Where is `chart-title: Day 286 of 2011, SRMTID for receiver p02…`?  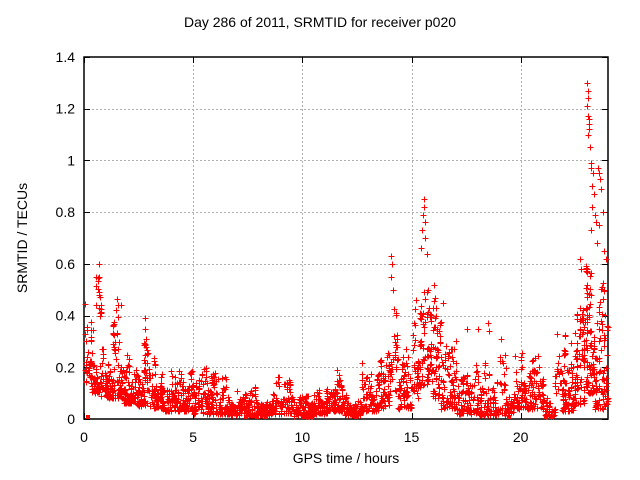
chart-title: Day 286 of 2011, SRMTID for receiver p02… is located at coordinates (320, 22).